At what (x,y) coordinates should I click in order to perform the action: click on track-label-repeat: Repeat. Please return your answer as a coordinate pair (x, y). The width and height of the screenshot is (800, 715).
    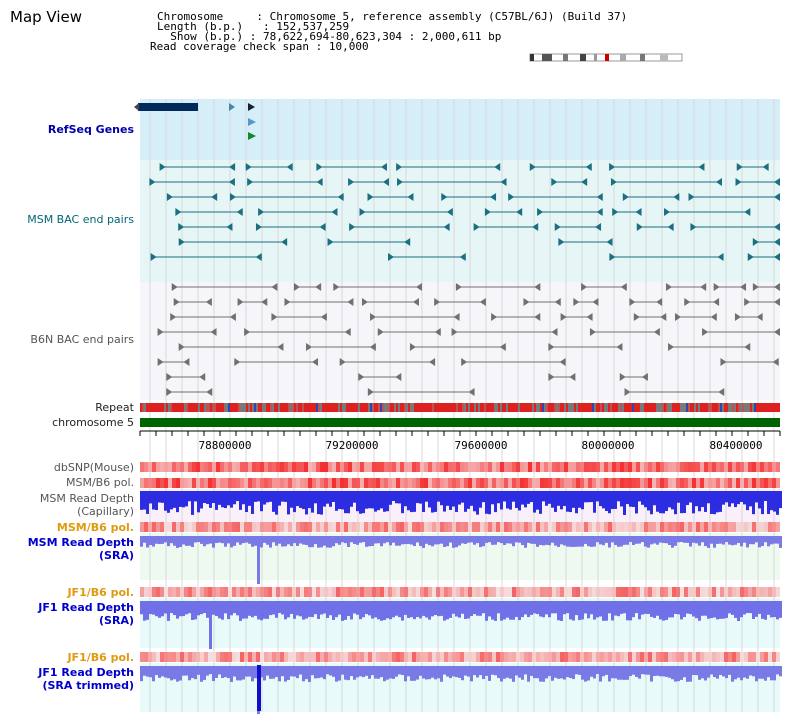
    Looking at the image, I should click on (114, 407).